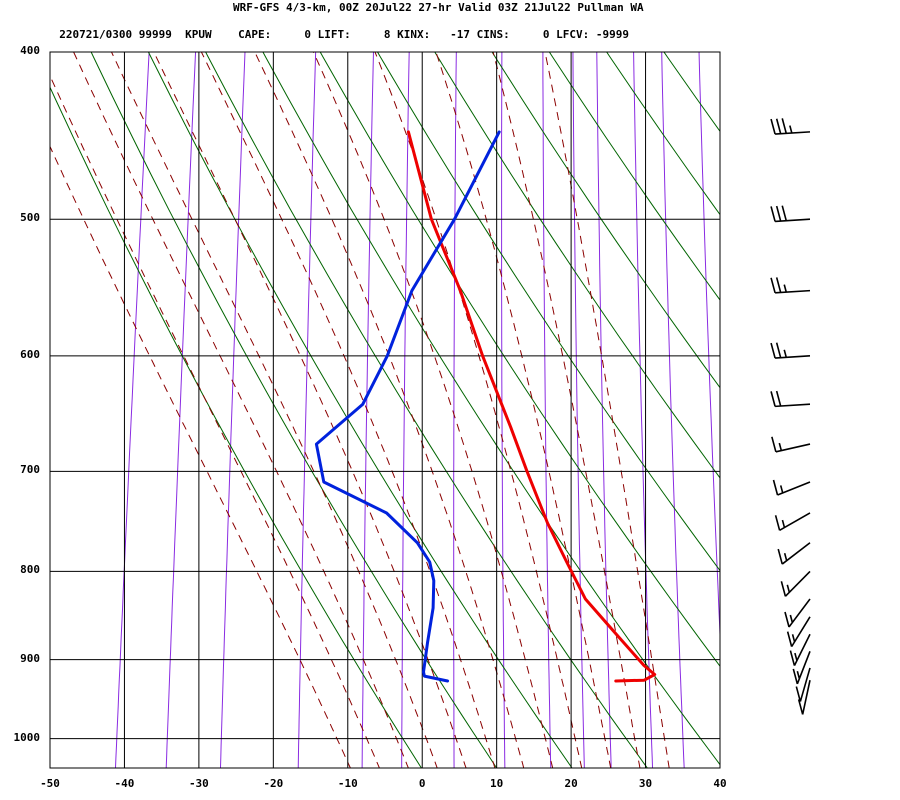 Image resolution: width=900 pixels, height=800 pixels. Describe the element at coordinates (274, 34) in the screenshot. I see `index-cape: CAPE: 0` at that location.